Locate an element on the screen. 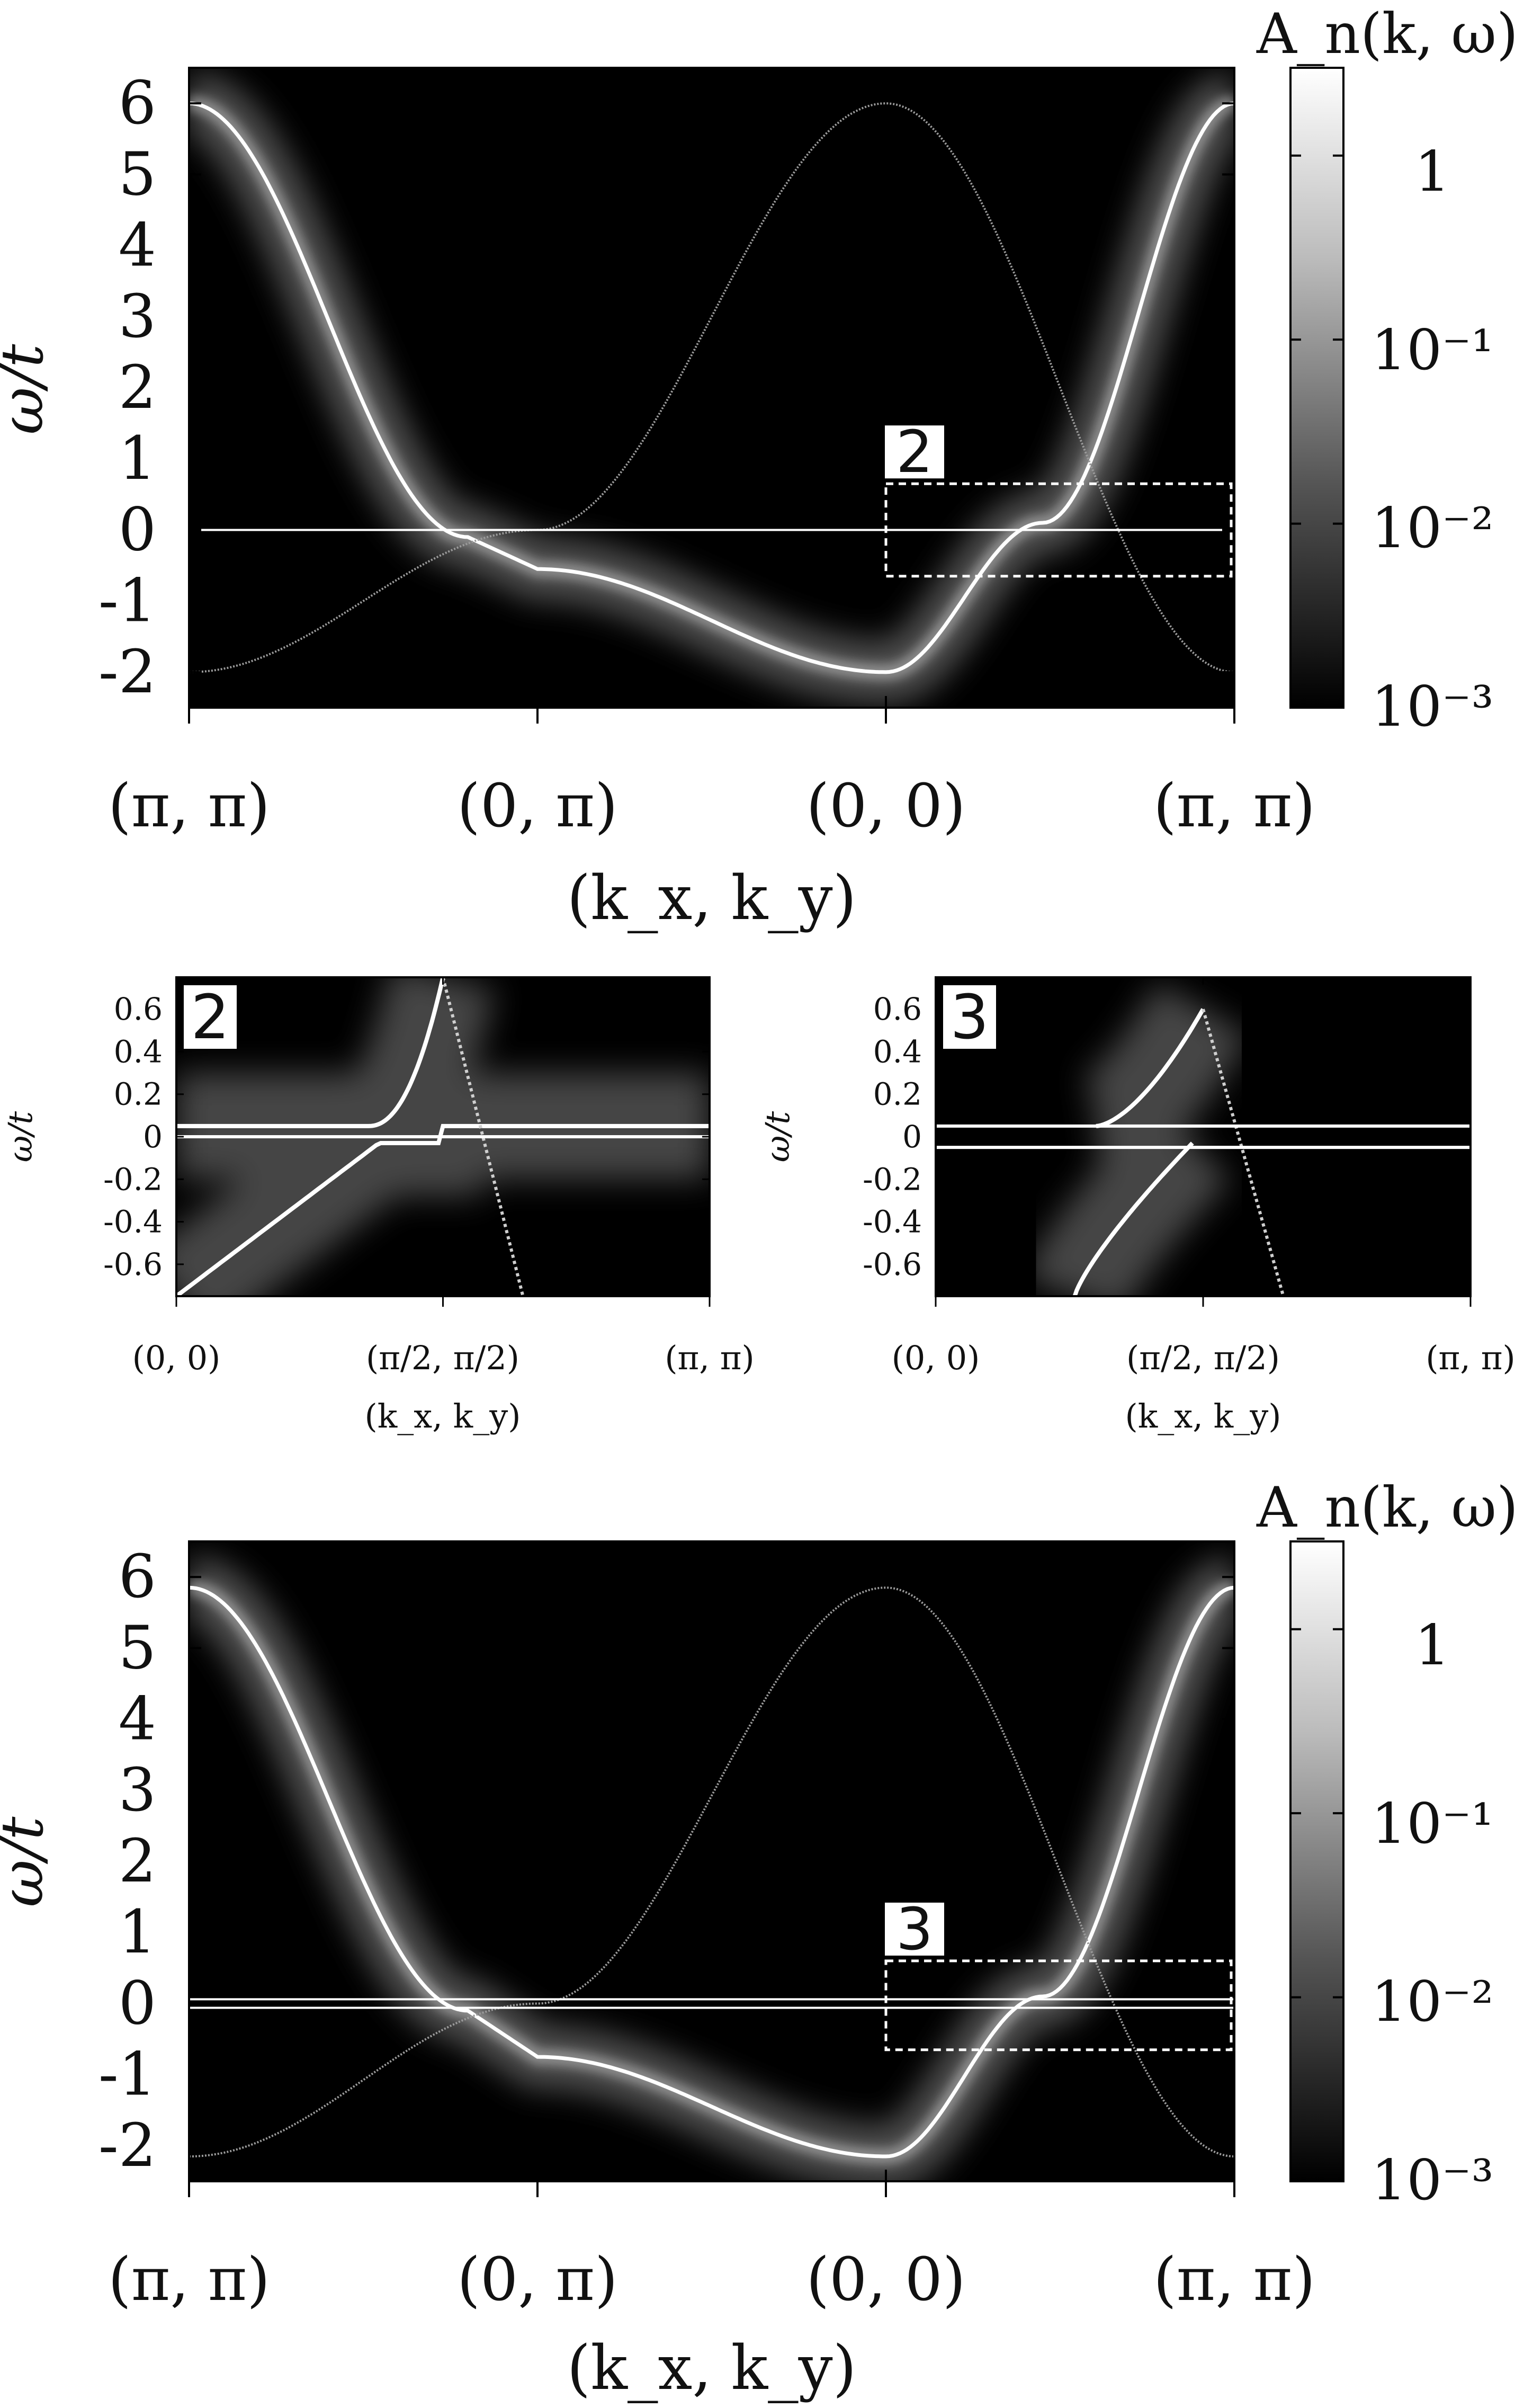 The width and height of the screenshot is (1515, 2408). zoom2-tag is located at coordinates (210, 1017).